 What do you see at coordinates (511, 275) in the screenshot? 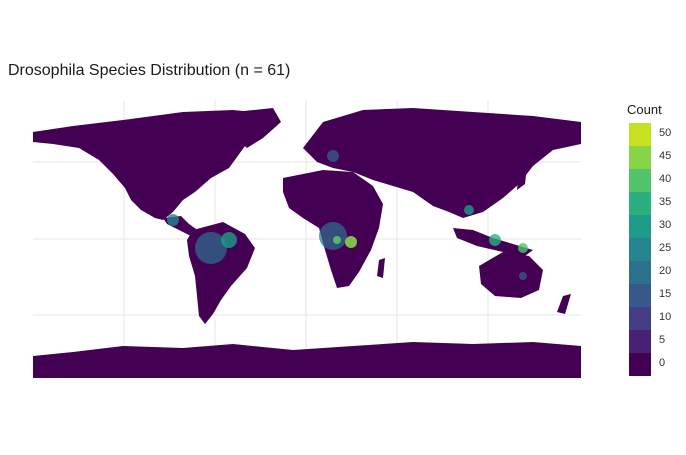
I see `australia` at bounding box center [511, 275].